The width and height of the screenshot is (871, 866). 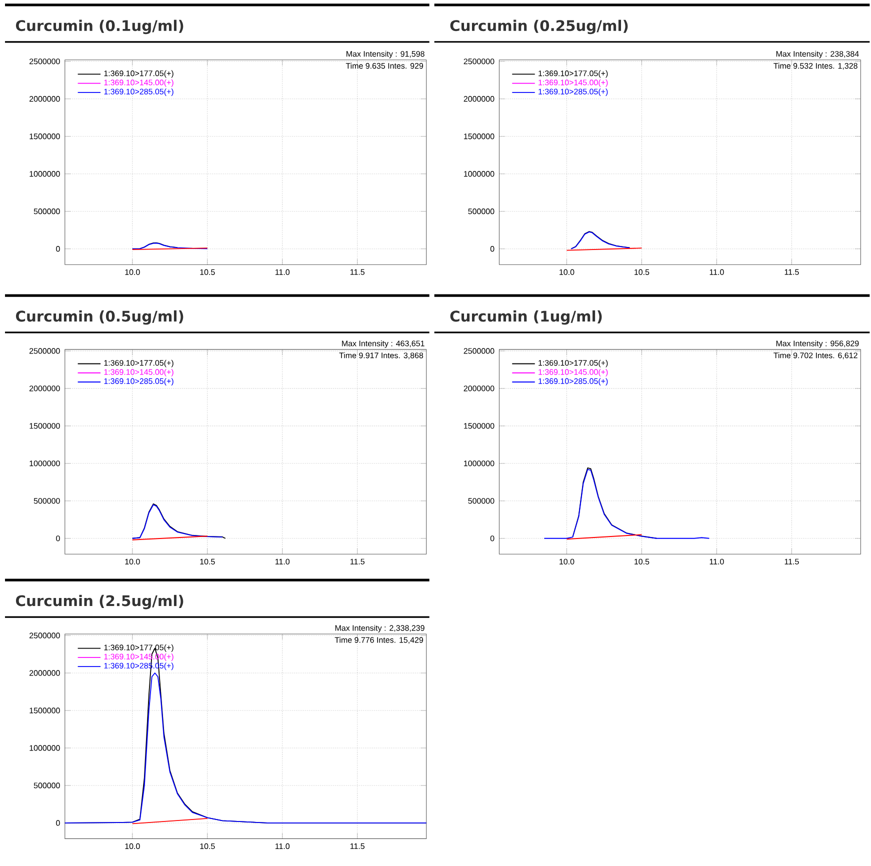 What do you see at coordinates (100, 27) in the screenshot?
I see `chart-title: Curcumin (0.1ug/ml)` at bounding box center [100, 27].